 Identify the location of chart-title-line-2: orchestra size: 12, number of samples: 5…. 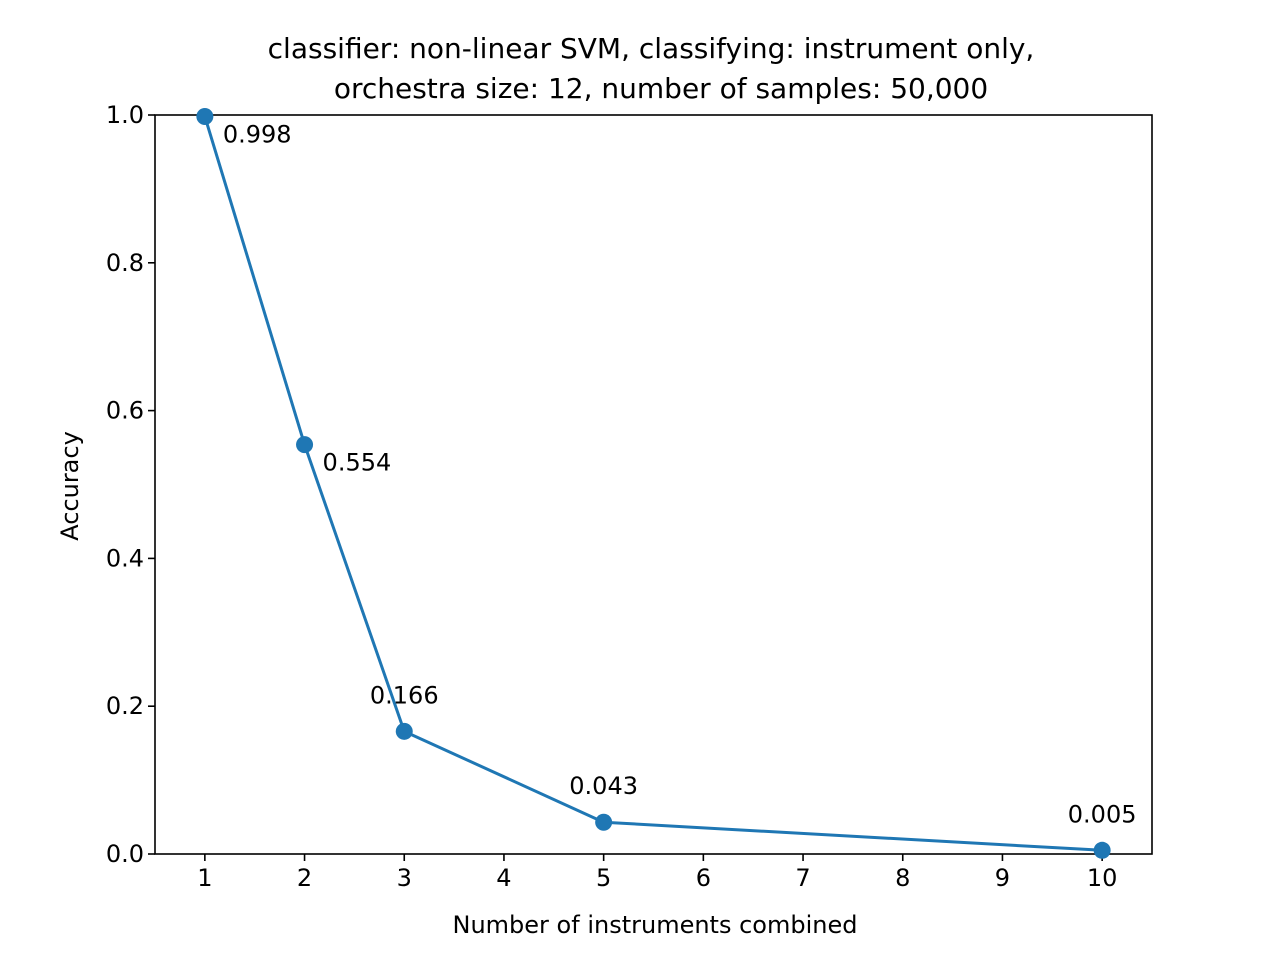
(661, 88).